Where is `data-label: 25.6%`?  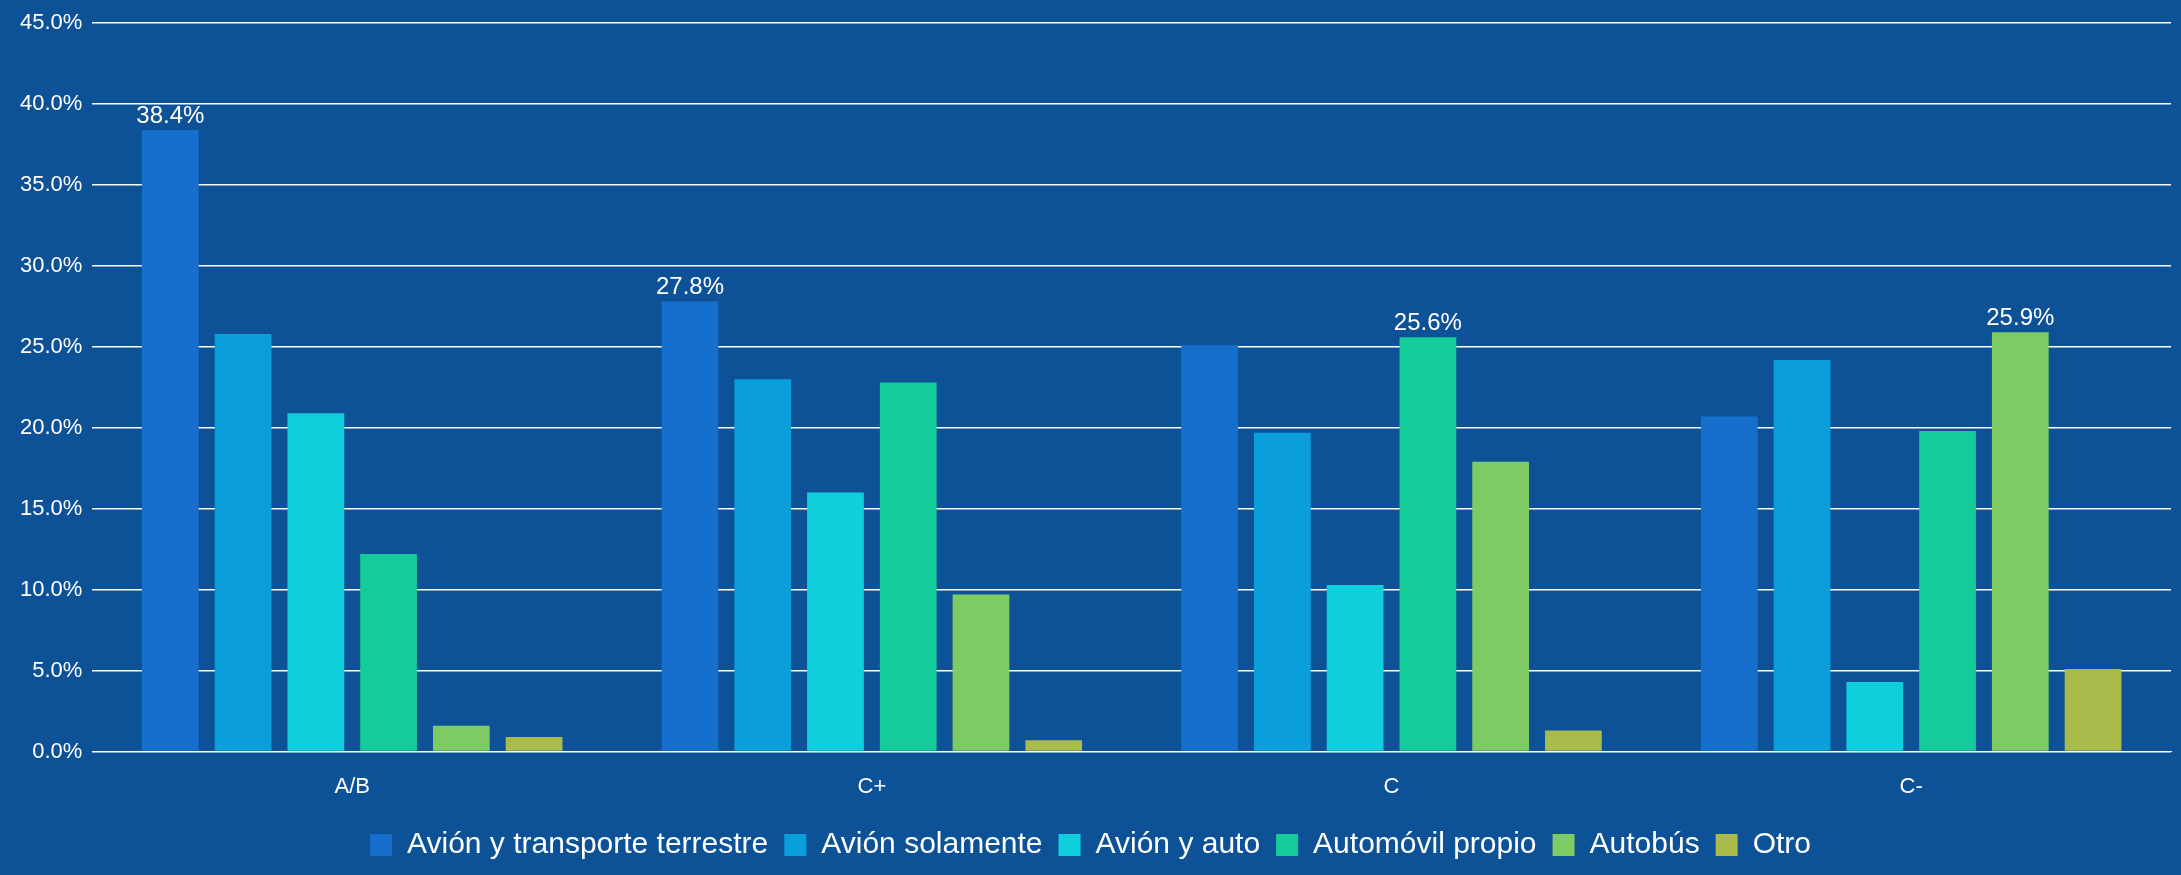
data-label: 25.6% is located at coordinates (1427, 321).